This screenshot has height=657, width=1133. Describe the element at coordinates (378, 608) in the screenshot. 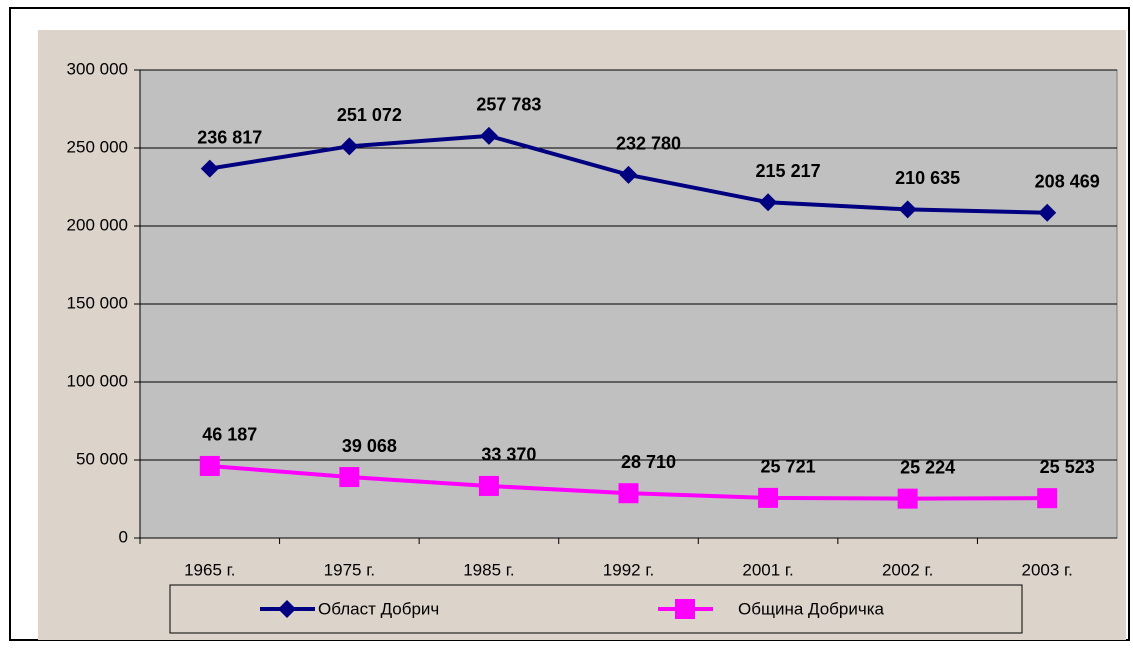

I see `legend-label: Област Добрич` at that location.